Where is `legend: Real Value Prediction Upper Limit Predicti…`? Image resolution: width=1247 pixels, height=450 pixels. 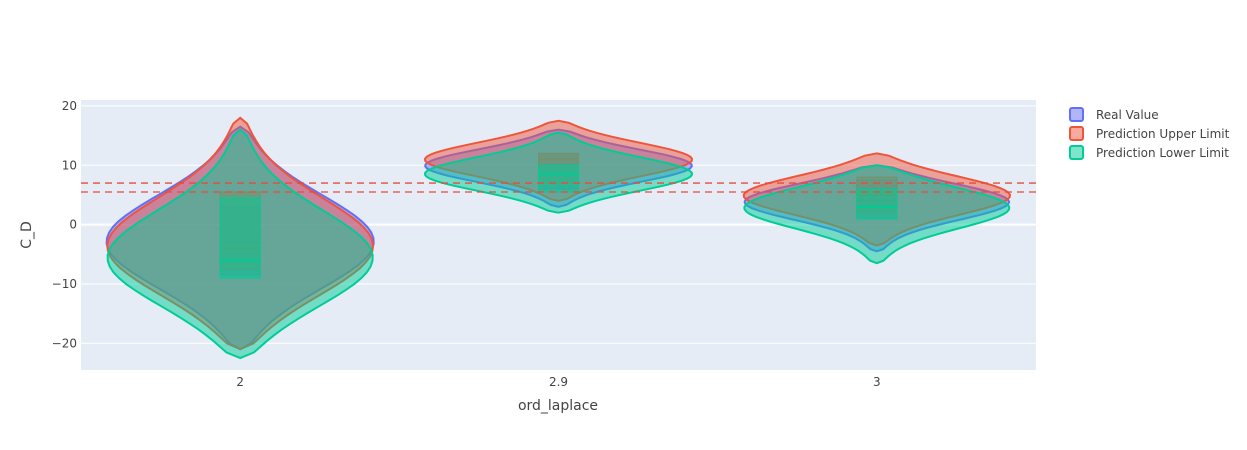 legend: Real Value Prediction Upper Limit Predicti… is located at coordinates (1149, 133).